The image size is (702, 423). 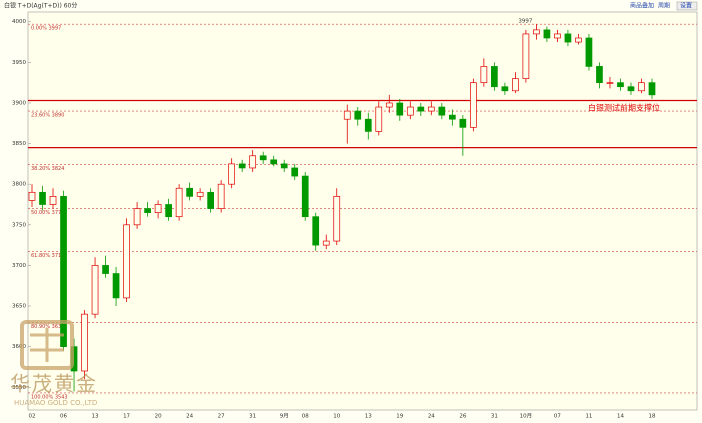 I want to click on y-tick-label: 3550, so click(x=19, y=388).